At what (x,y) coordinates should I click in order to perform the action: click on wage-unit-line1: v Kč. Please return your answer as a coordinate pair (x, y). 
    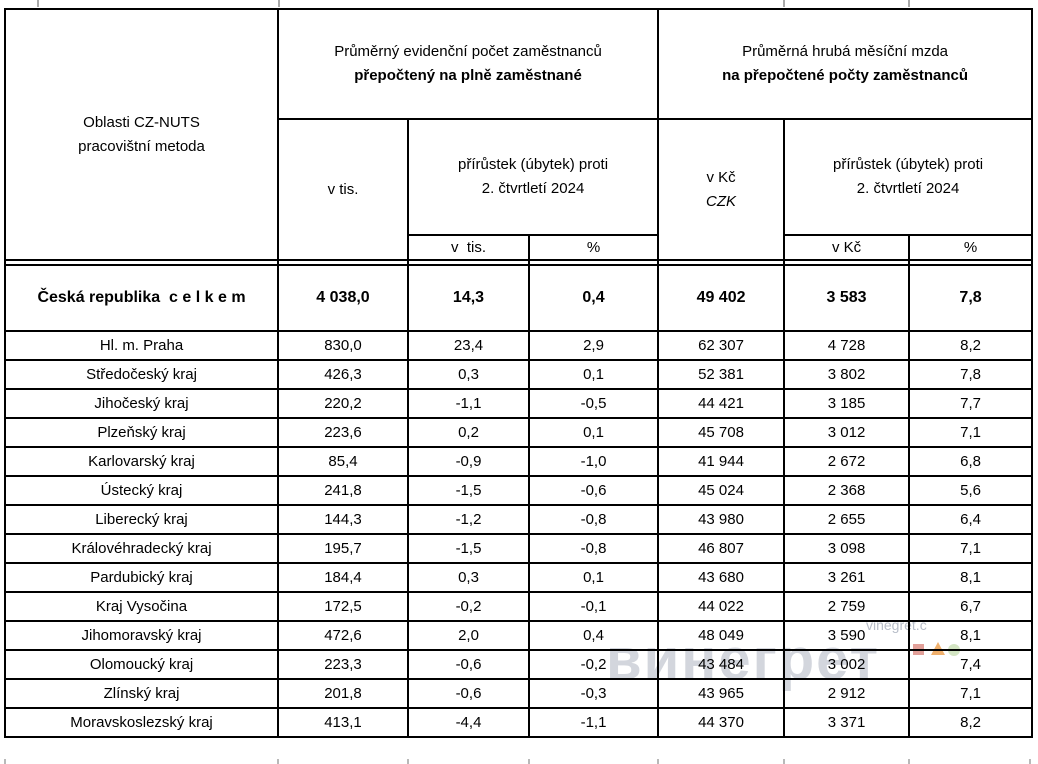
    Looking at the image, I should click on (721, 177).